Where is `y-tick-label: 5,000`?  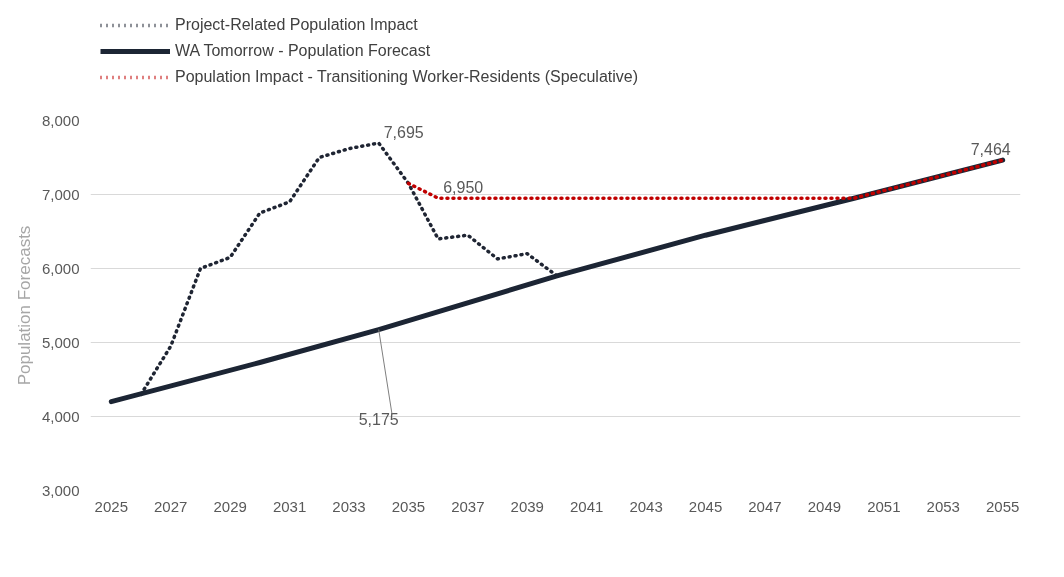 y-tick-label: 5,000 is located at coordinates (60, 342).